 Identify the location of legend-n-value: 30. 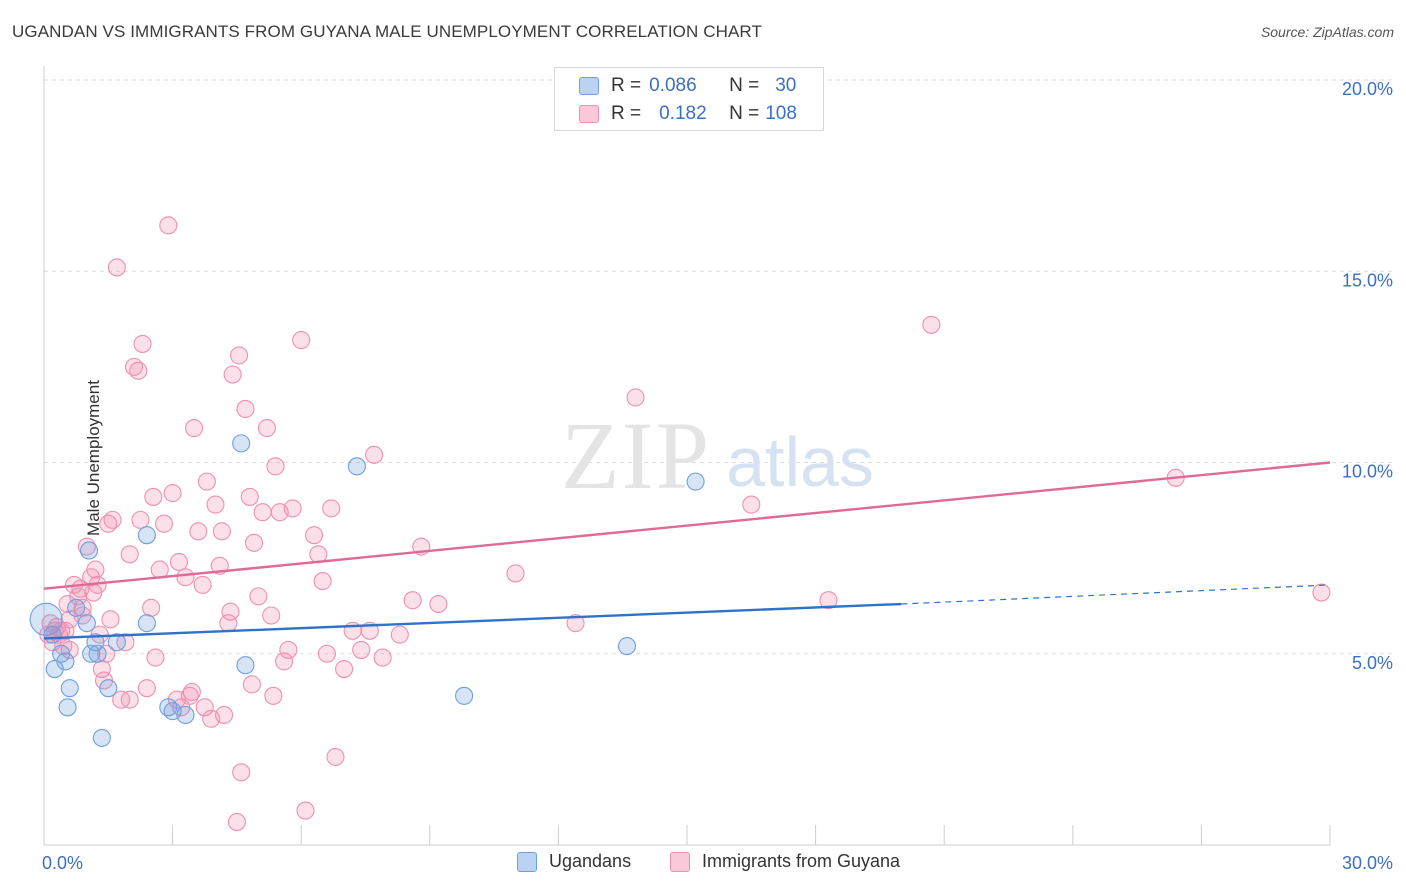
(786, 85).